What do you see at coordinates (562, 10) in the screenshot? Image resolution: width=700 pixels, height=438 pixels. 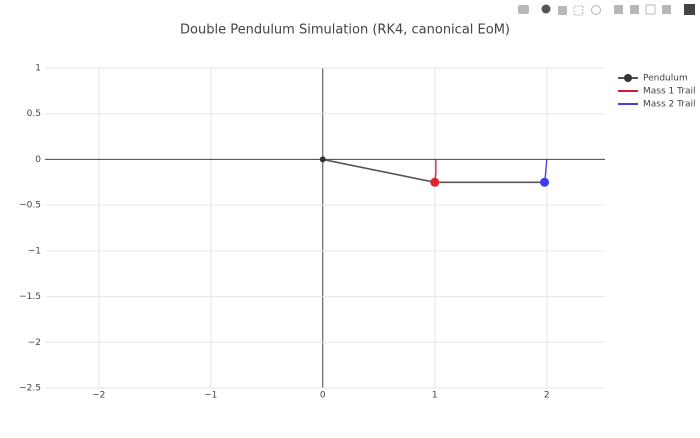 I see `pan-icon` at bounding box center [562, 10].